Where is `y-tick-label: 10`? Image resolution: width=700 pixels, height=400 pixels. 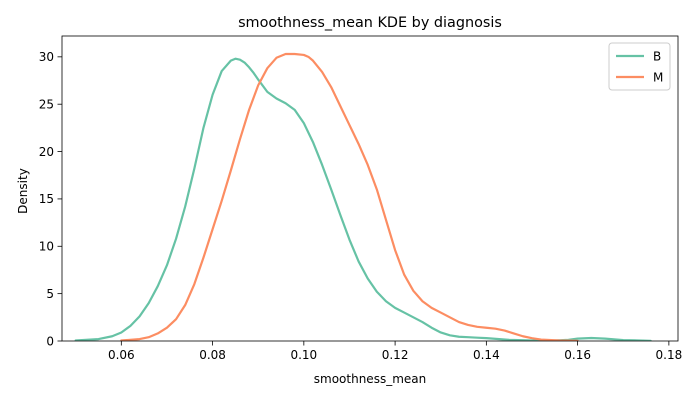 y-tick-label: 10 is located at coordinates (46, 247).